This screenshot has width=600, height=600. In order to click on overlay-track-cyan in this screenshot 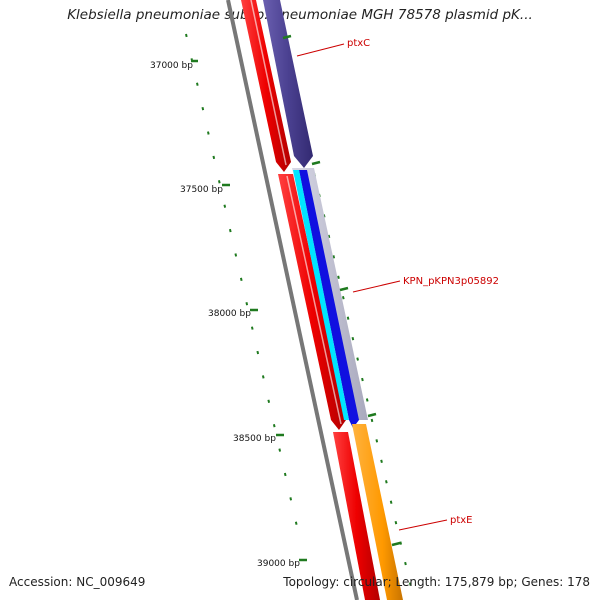, I will do `click(321, 295)`.